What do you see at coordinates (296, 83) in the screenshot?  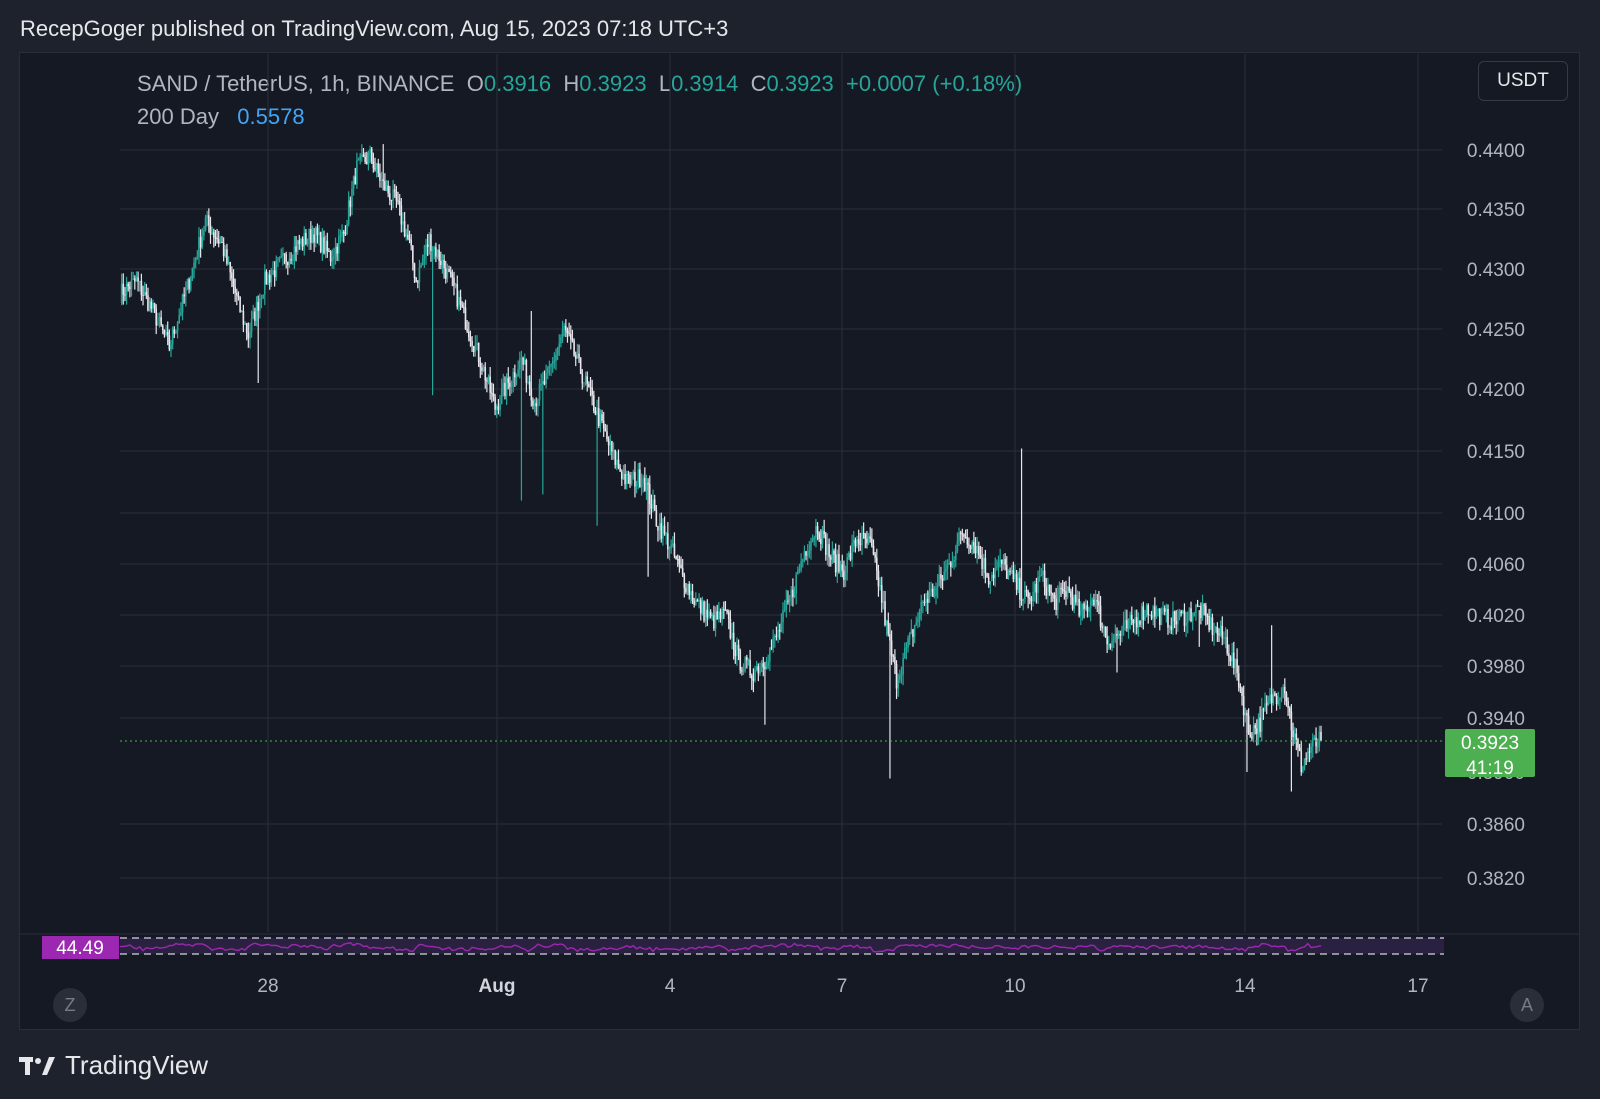 I see `symbol-title: SAND / TetherUS, 1h, BINANCE` at bounding box center [296, 83].